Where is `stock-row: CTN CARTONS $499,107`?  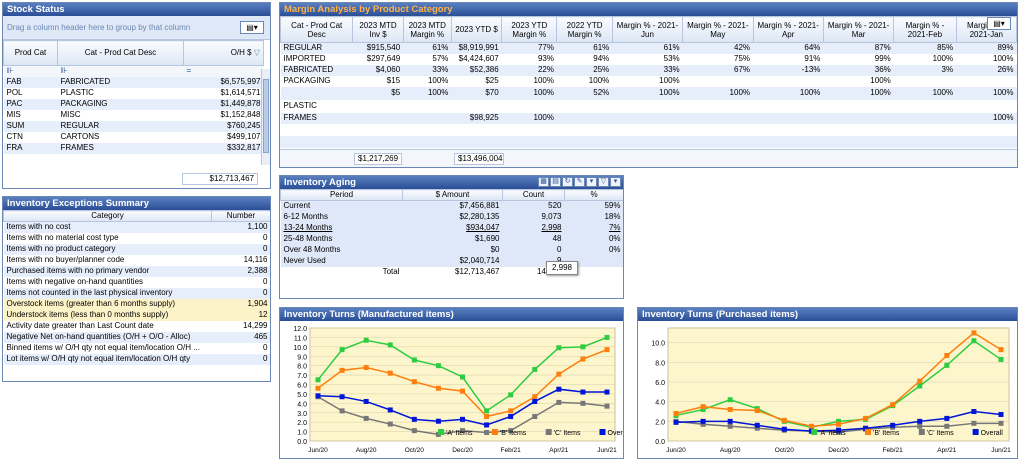 stock-row: CTN CARTONS $499,107 is located at coordinates (134, 137).